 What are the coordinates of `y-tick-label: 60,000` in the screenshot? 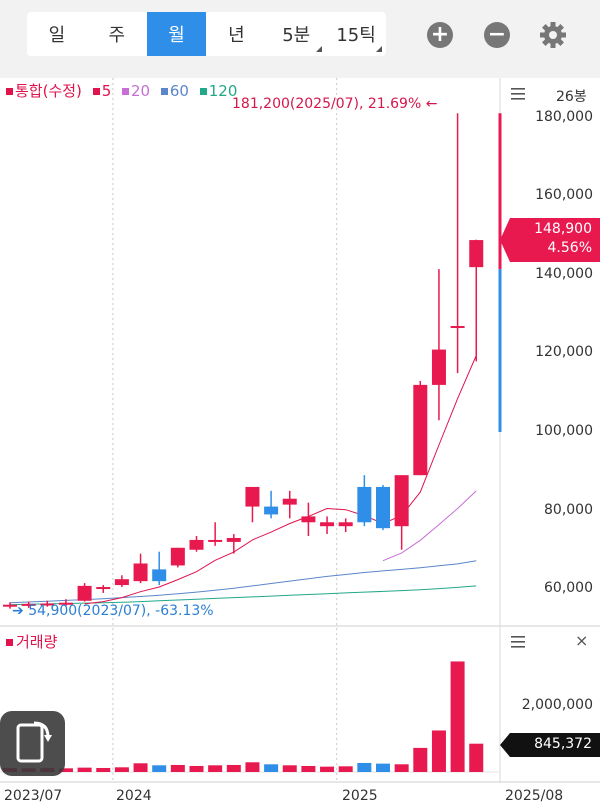 It's located at (568, 588).